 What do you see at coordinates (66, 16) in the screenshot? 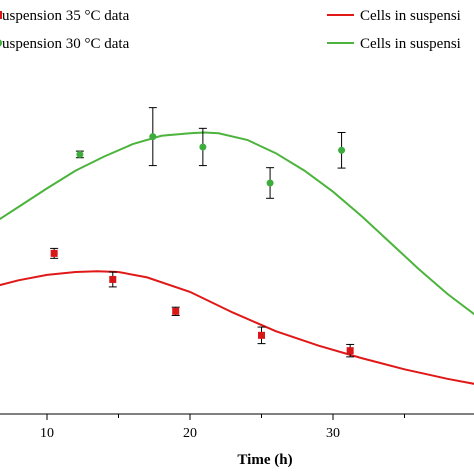
I see `legend-entry-1: uspension 35 °C data` at bounding box center [66, 16].